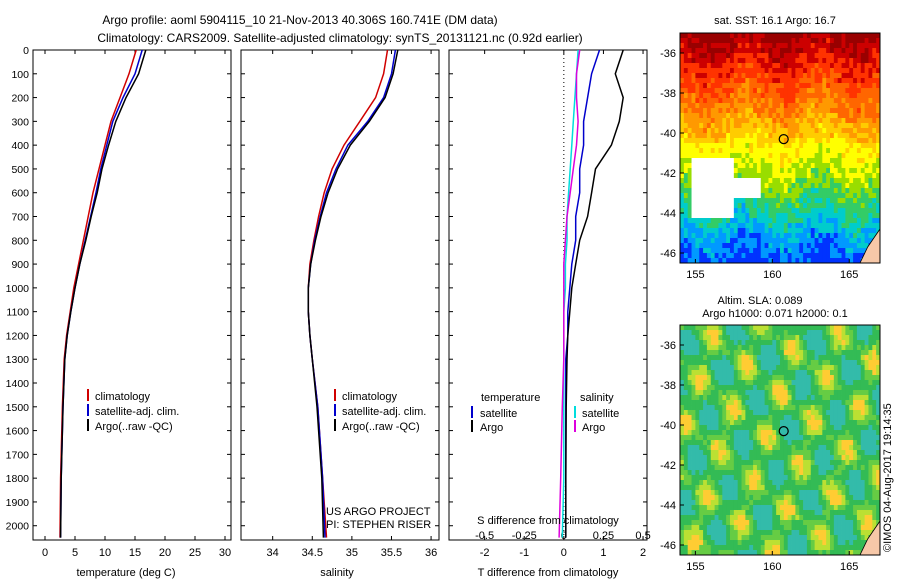  Describe the element at coordinates (337, 573) in the screenshot. I see `salinity-x-label: salinity` at that location.